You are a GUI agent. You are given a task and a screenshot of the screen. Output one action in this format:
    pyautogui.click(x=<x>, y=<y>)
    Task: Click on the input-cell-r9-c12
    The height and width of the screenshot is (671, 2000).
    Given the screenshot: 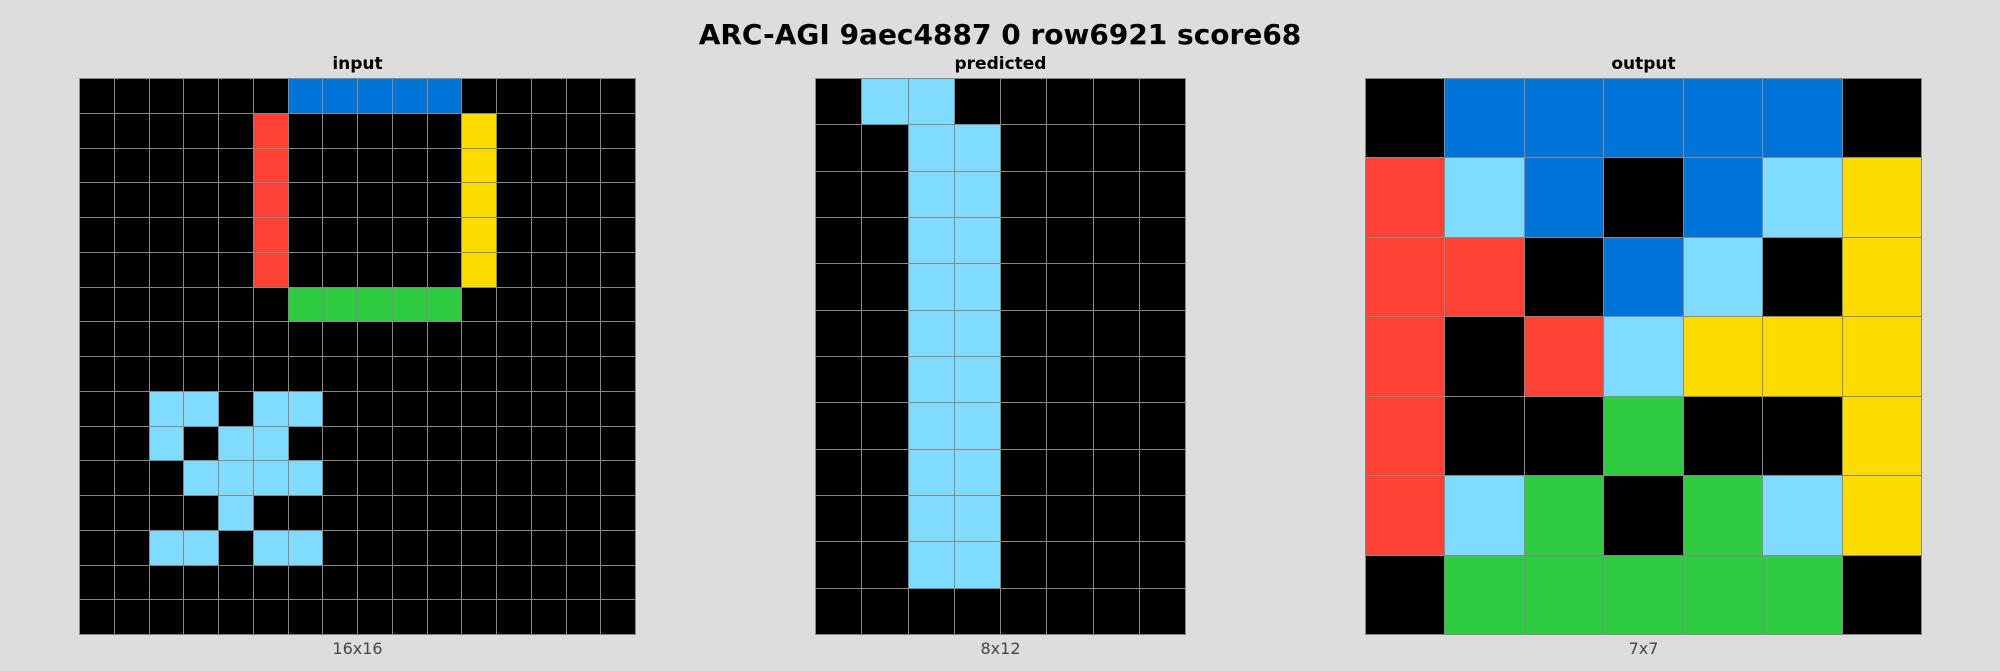 What is the action you would take?
    pyautogui.click(x=514, y=408)
    